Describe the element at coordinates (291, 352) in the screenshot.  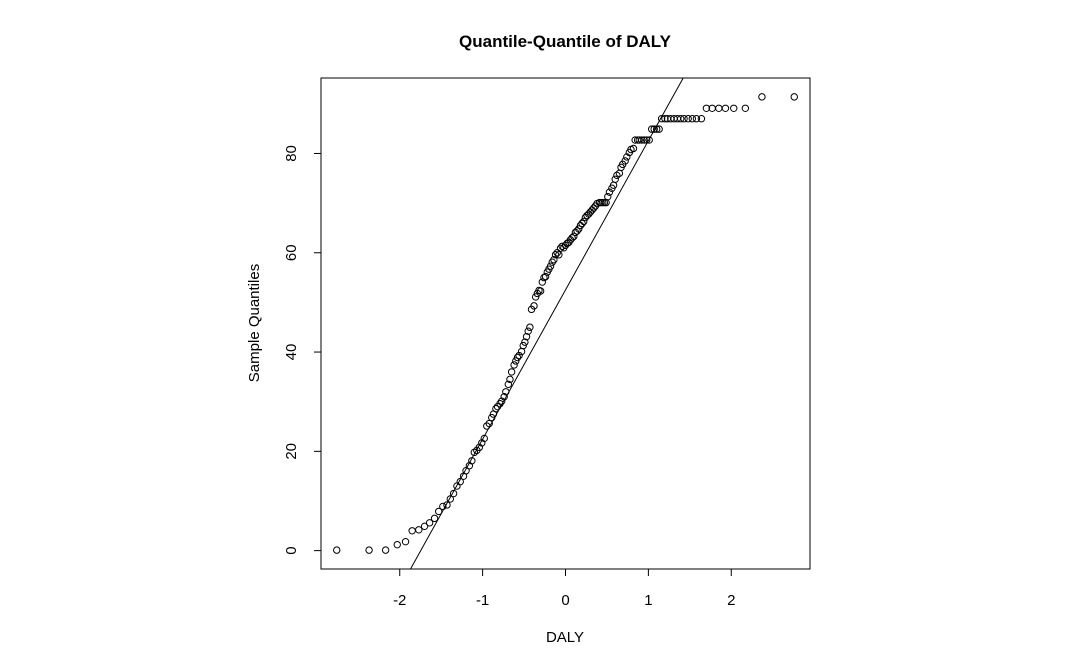
I see `y-tick-label: 40` at that location.